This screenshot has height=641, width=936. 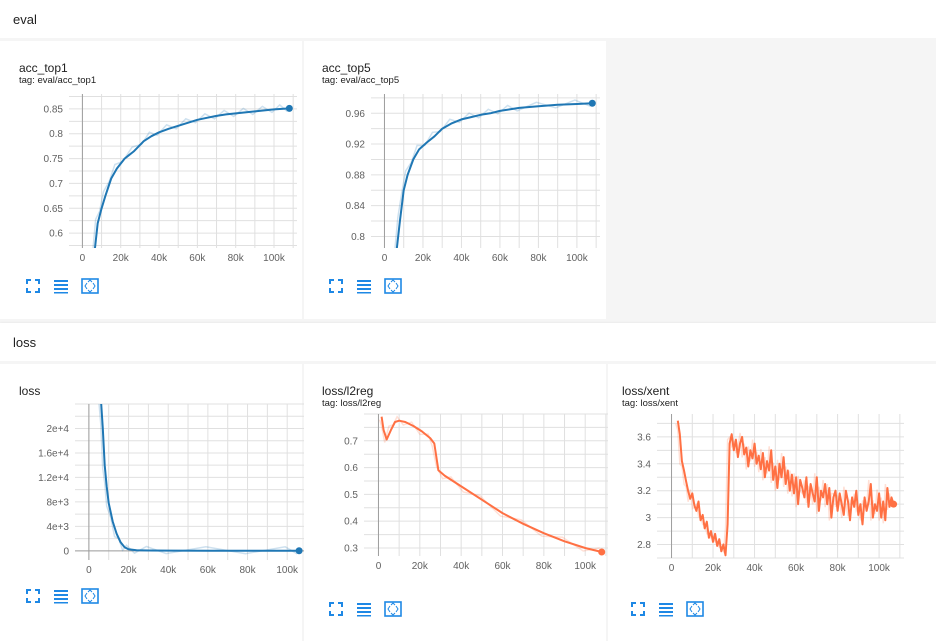 I want to click on line-chart: 2.8 3 3.2 3.4 3.6 0 20k 40k 60k 80k 100k, so click(x=770, y=494).